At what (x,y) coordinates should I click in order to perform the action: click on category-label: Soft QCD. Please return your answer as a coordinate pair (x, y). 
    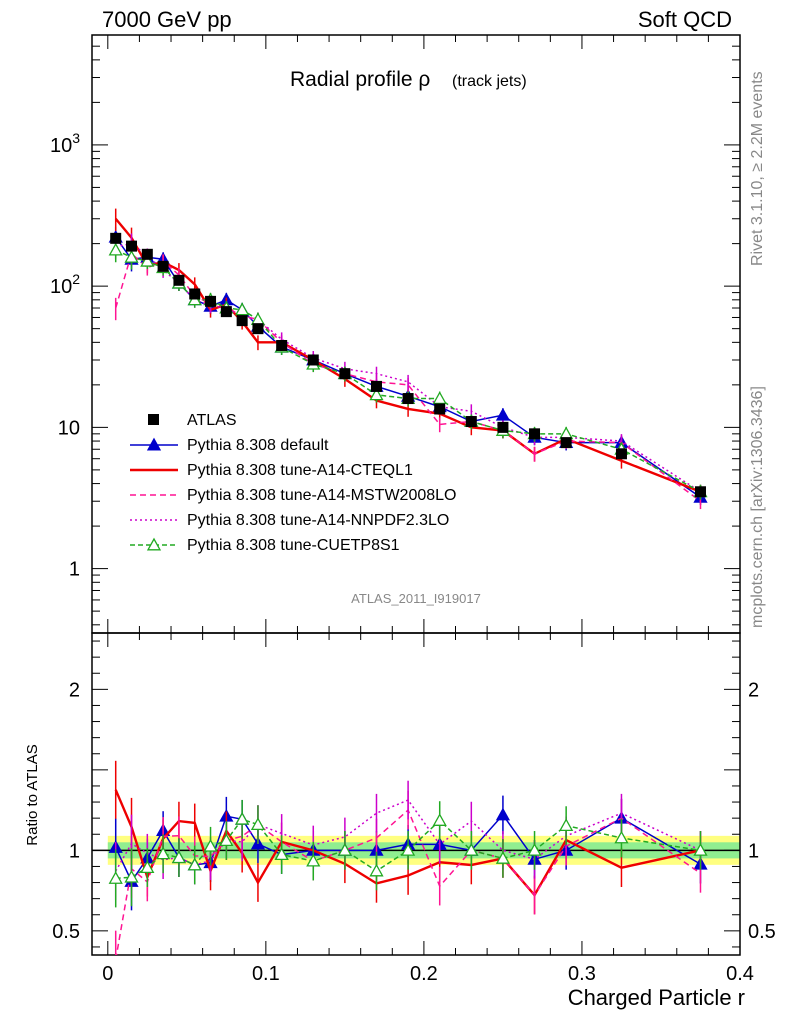
    Looking at the image, I should click on (685, 19).